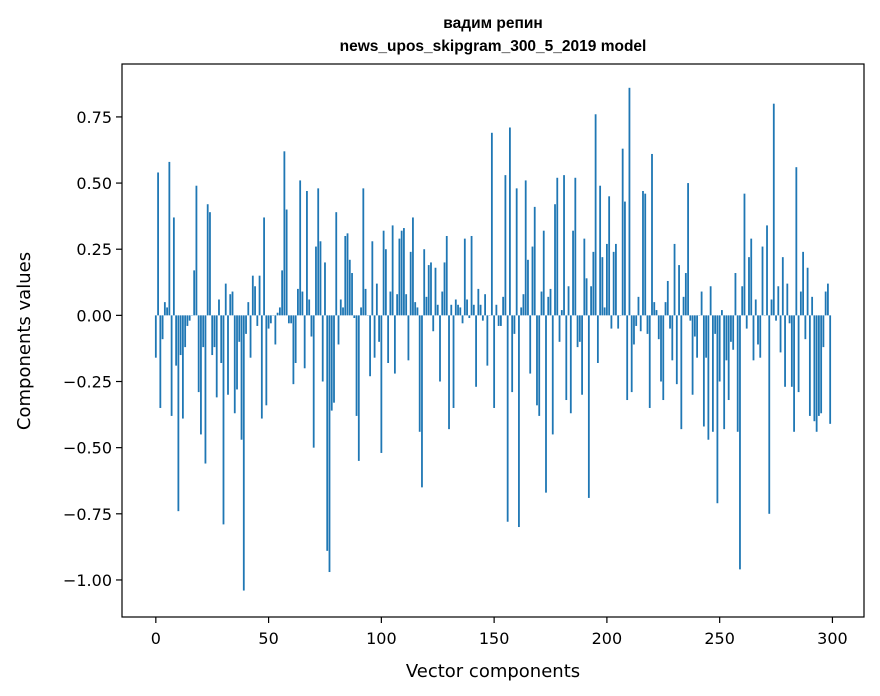  What do you see at coordinates (87, 382) in the screenshot?
I see `y-tick-label: −0.25` at bounding box center [87, 382].